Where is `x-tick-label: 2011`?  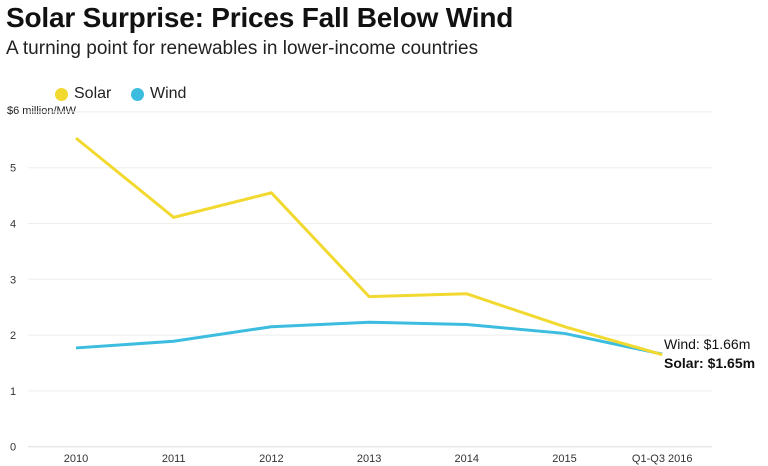
x-tick-label: 2011 is located at coordinates (174, 459).